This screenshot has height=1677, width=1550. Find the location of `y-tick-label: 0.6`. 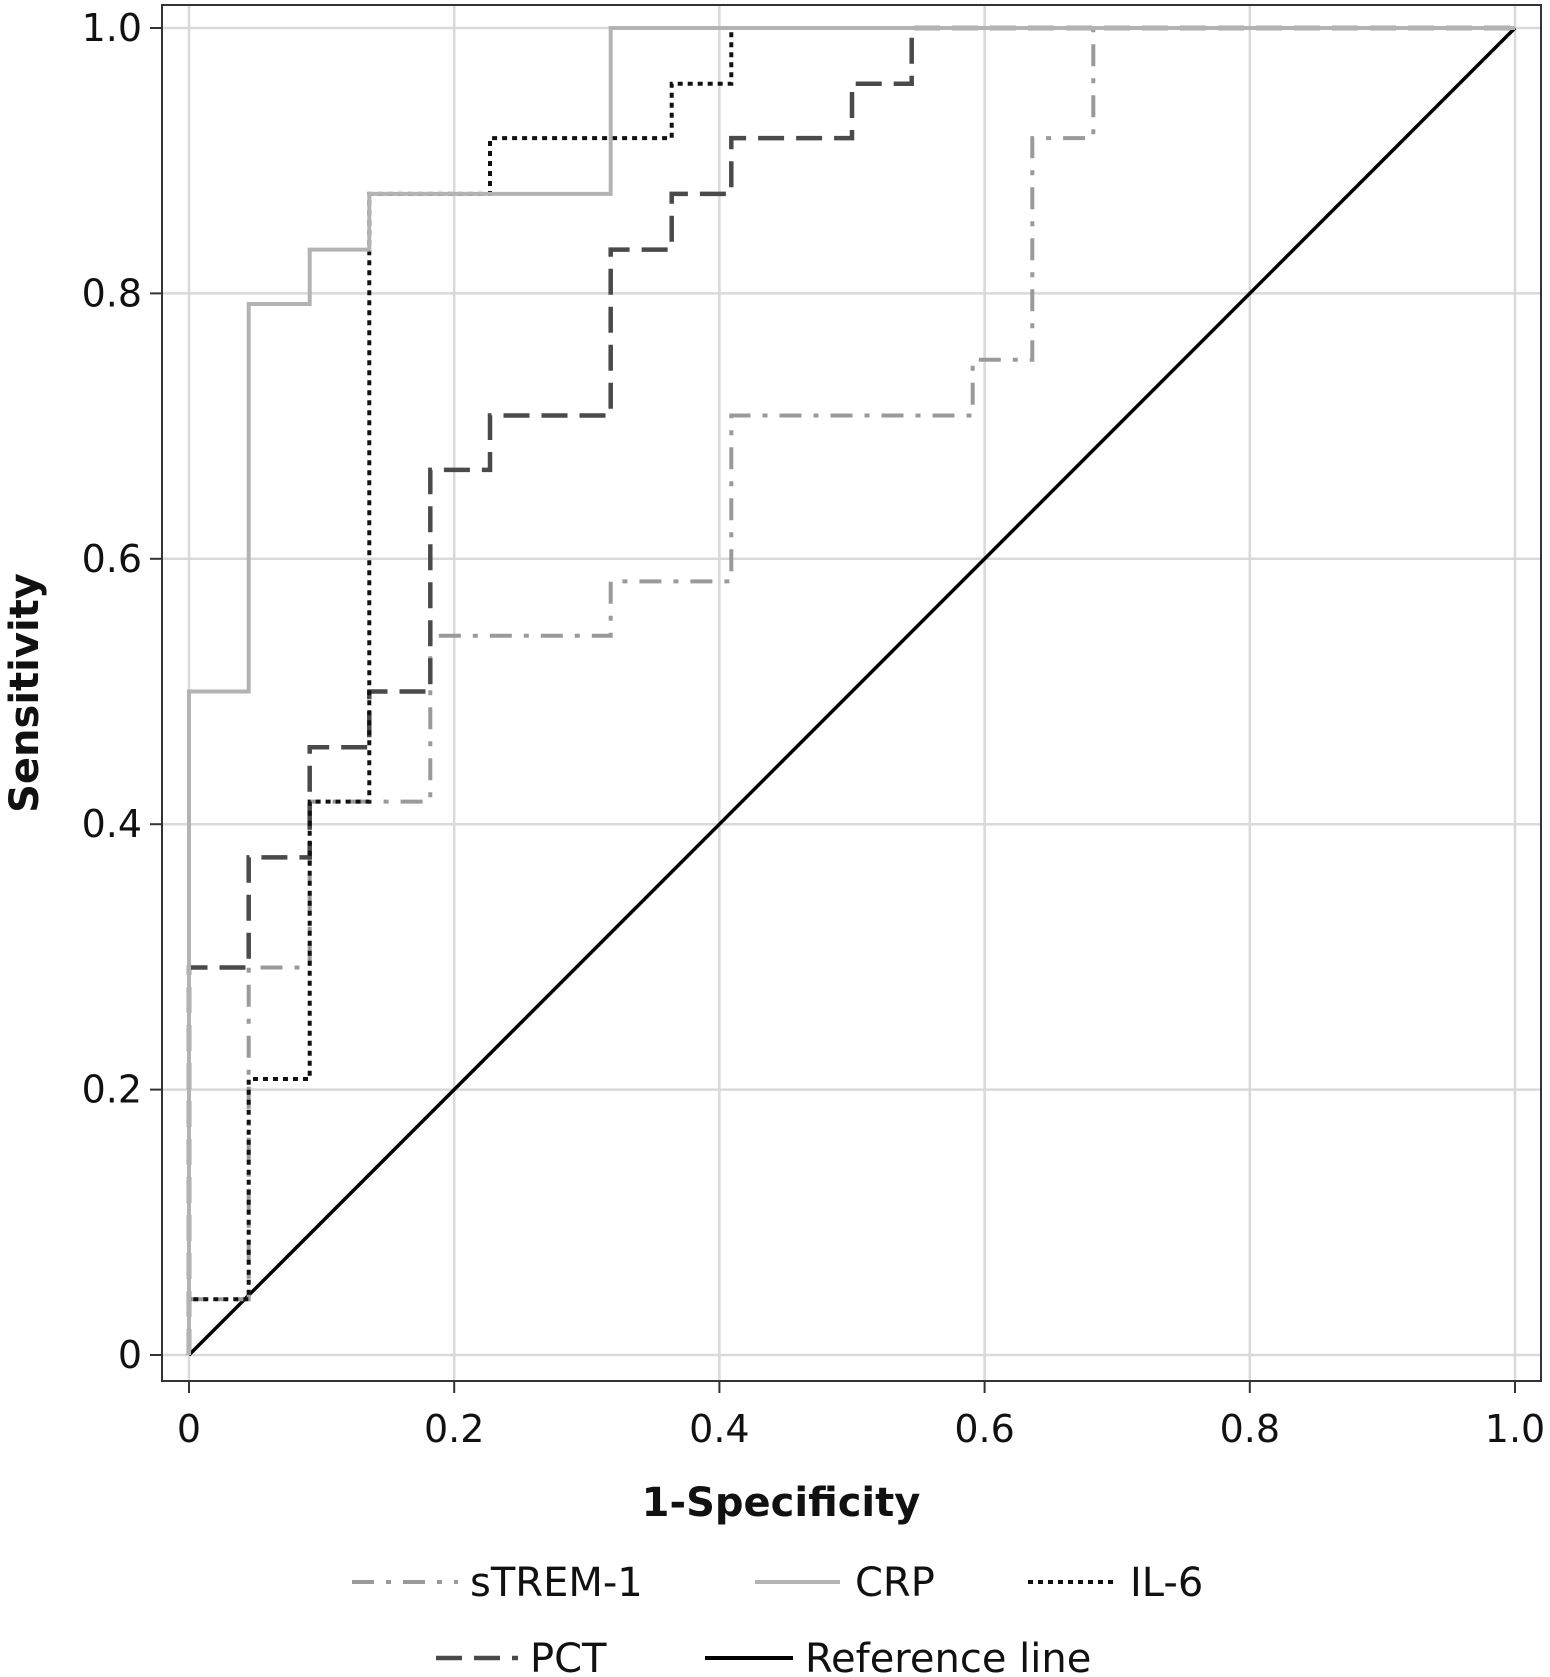

y-tick-label: 0.6 is located at coordinates (112, 559).